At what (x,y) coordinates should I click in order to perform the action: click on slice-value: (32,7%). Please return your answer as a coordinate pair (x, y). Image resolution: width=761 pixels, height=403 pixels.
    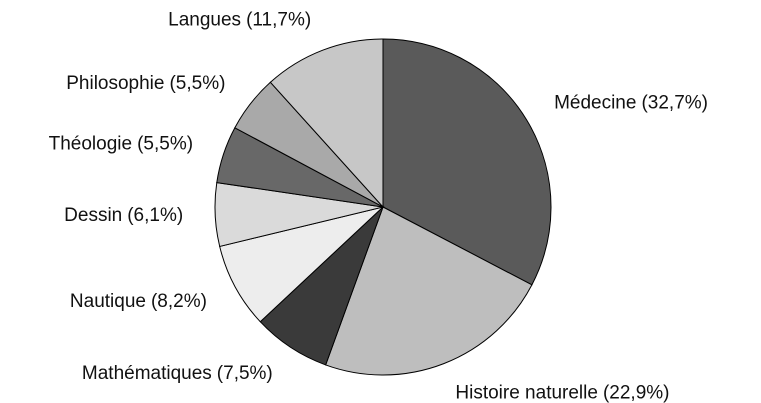
    Looking at the image, I should click on (674, 102).